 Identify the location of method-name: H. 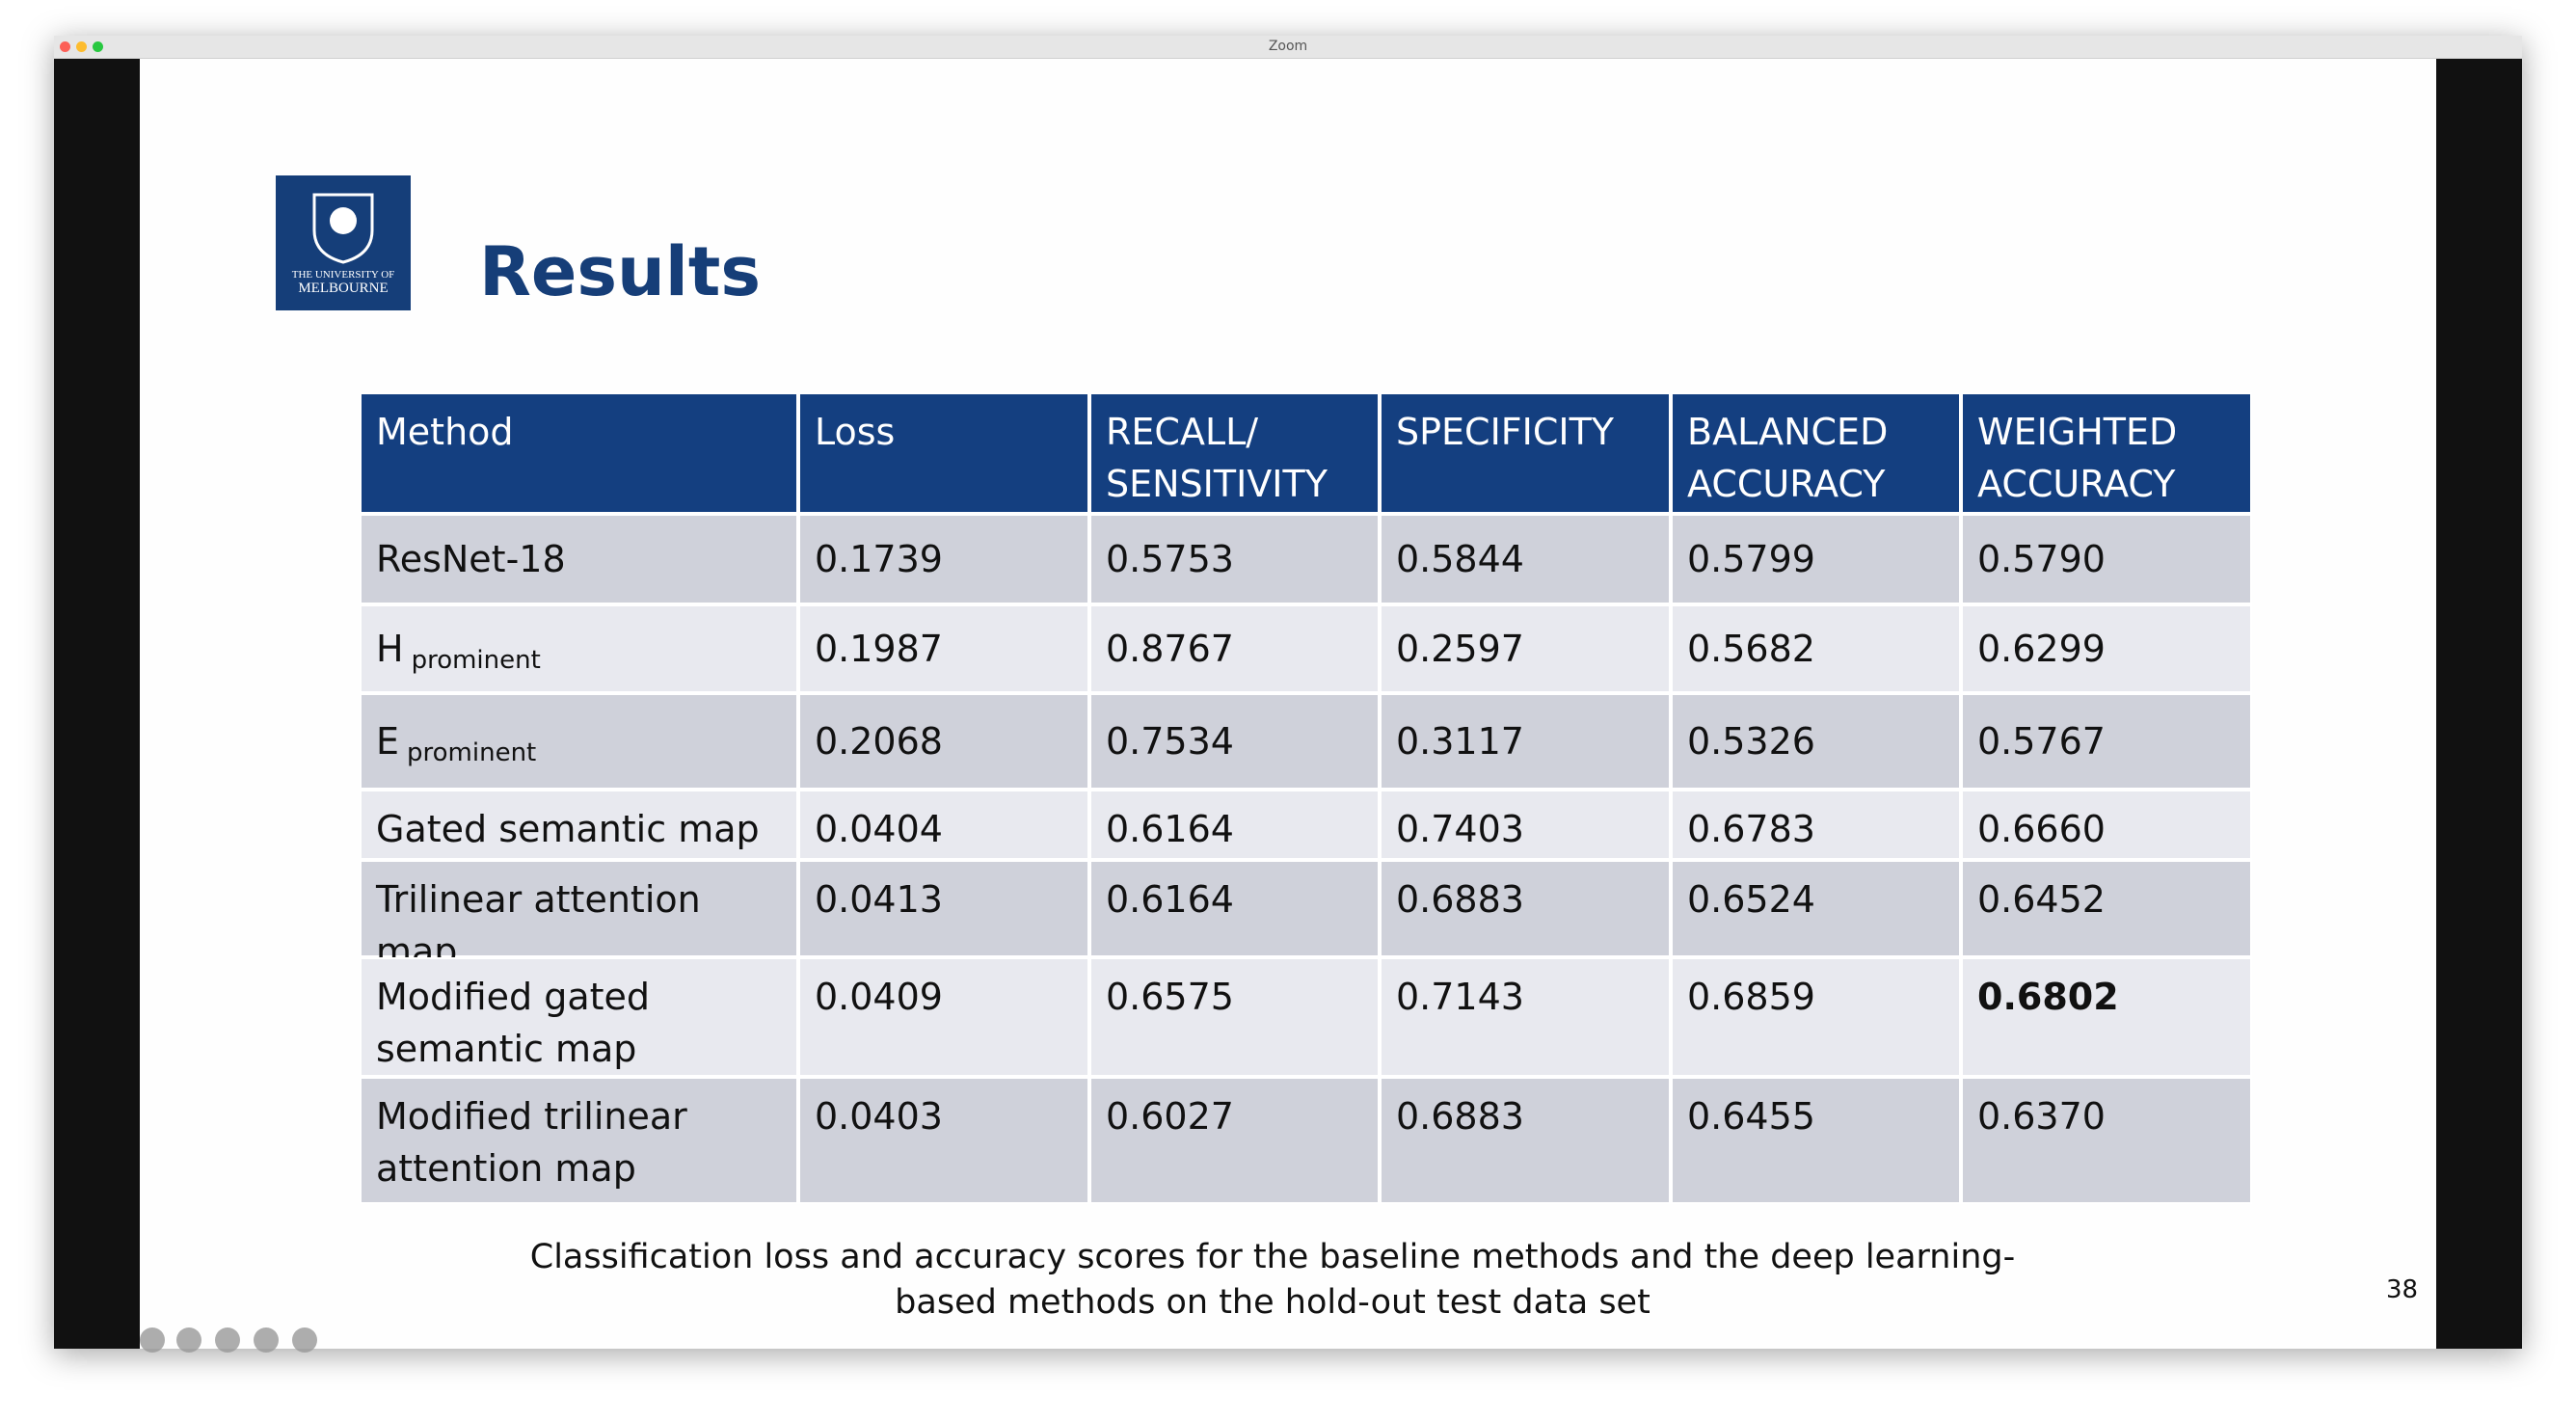
(390, 649).